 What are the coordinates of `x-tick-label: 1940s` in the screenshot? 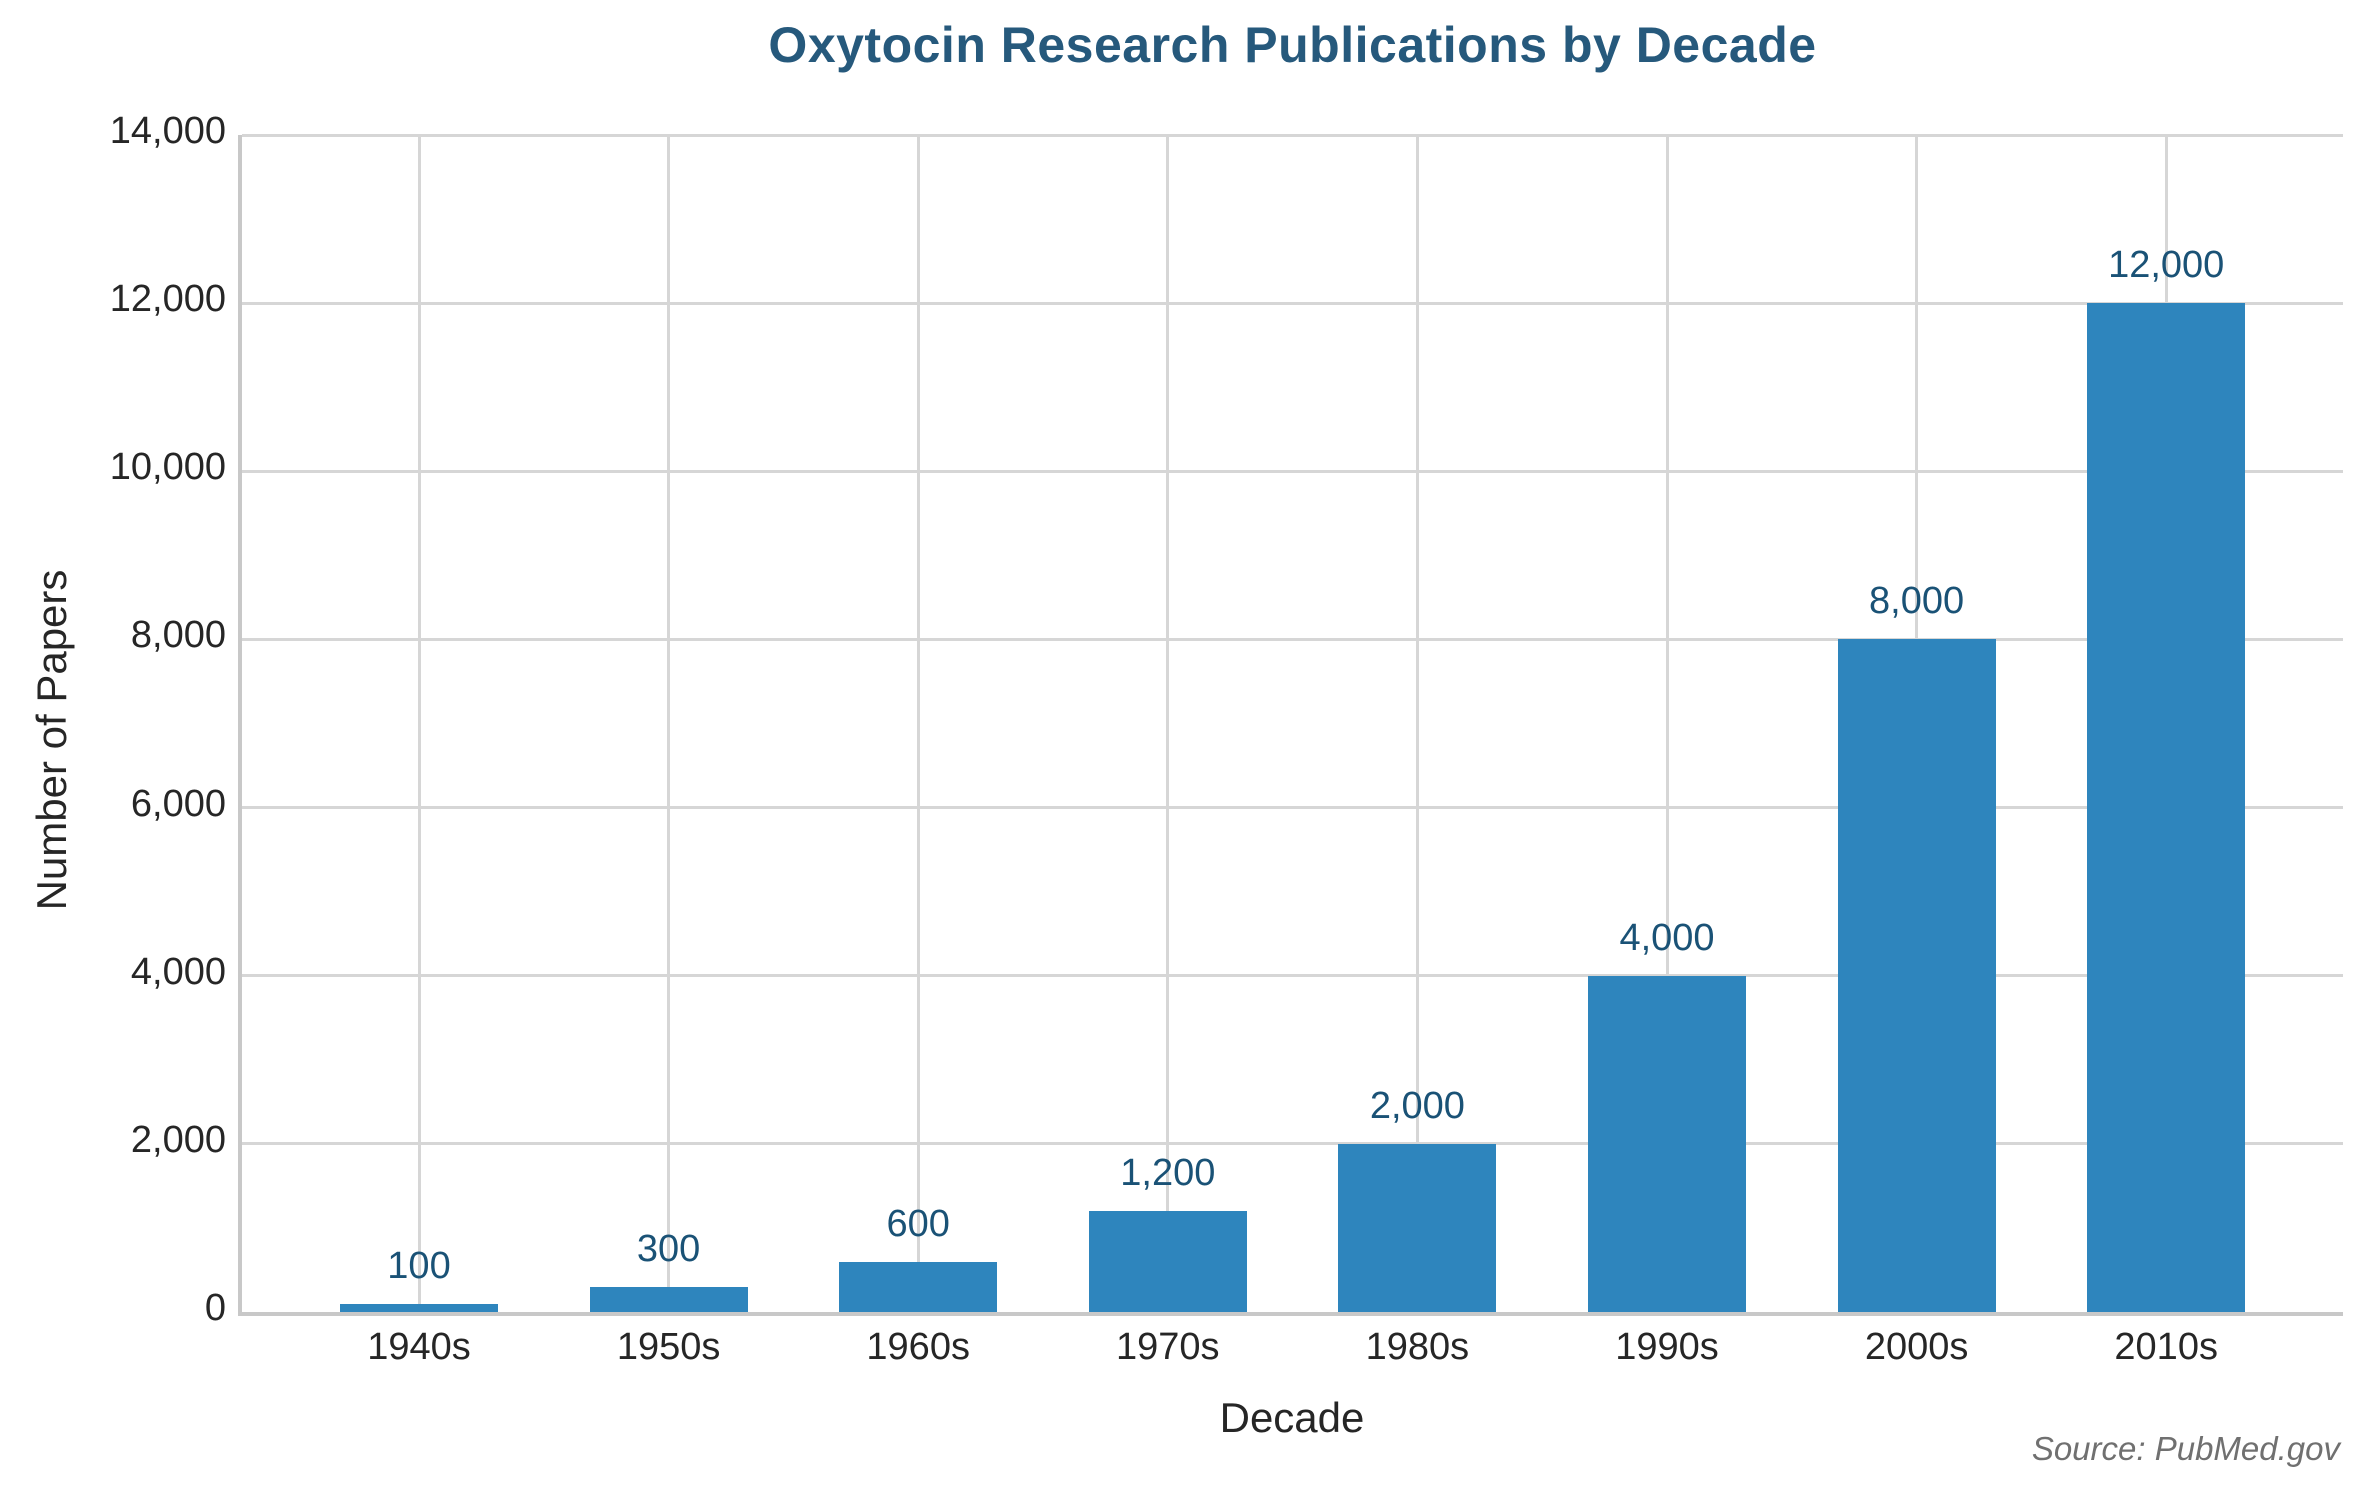 It's located at (419, 1347).